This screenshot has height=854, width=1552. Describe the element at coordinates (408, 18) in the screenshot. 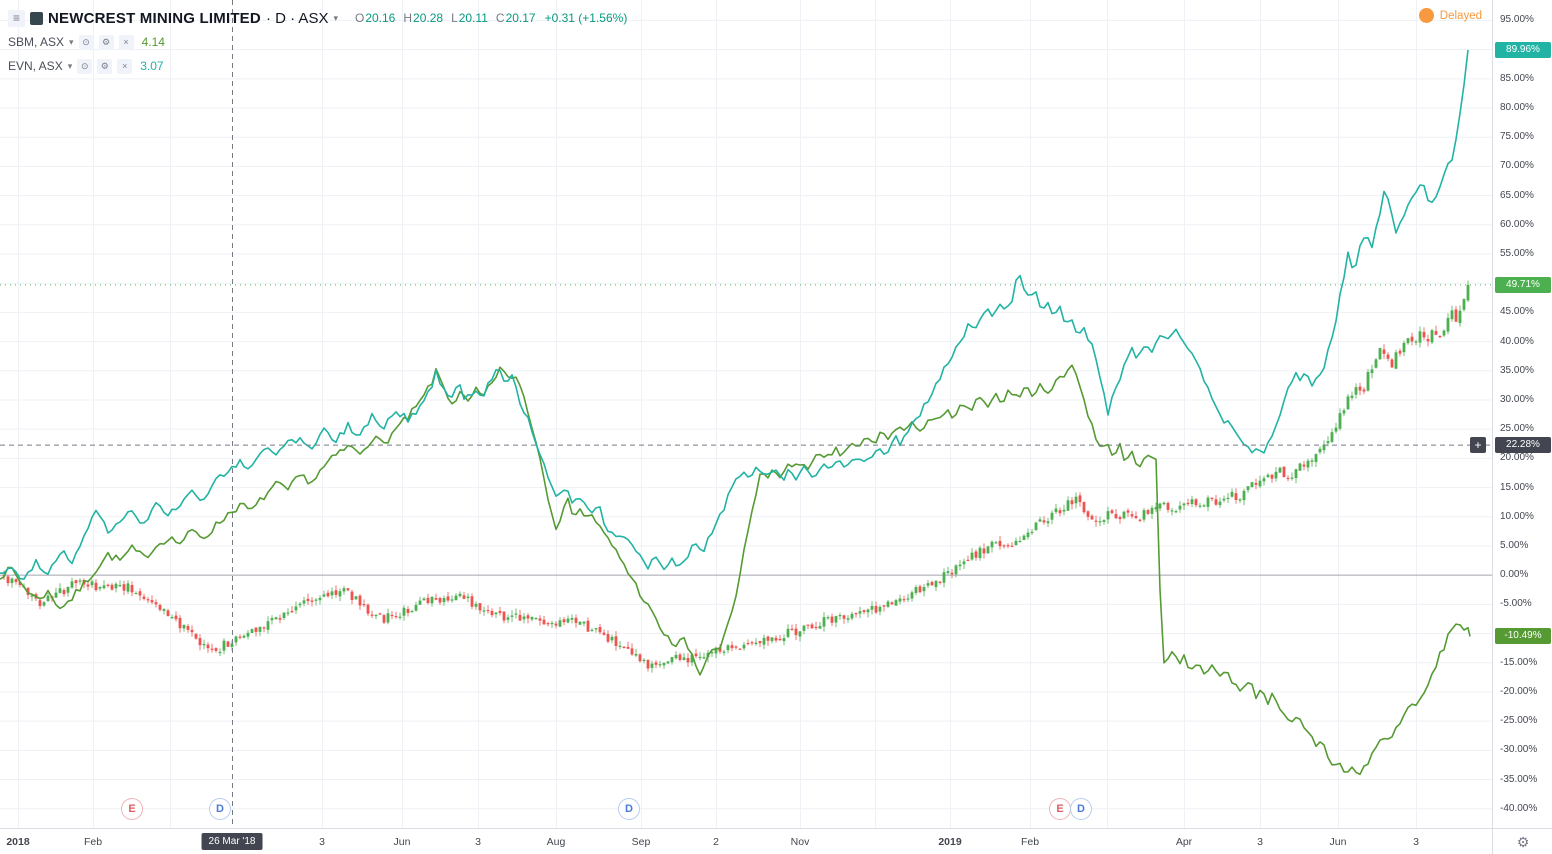

I see `high-label: H` at that location.